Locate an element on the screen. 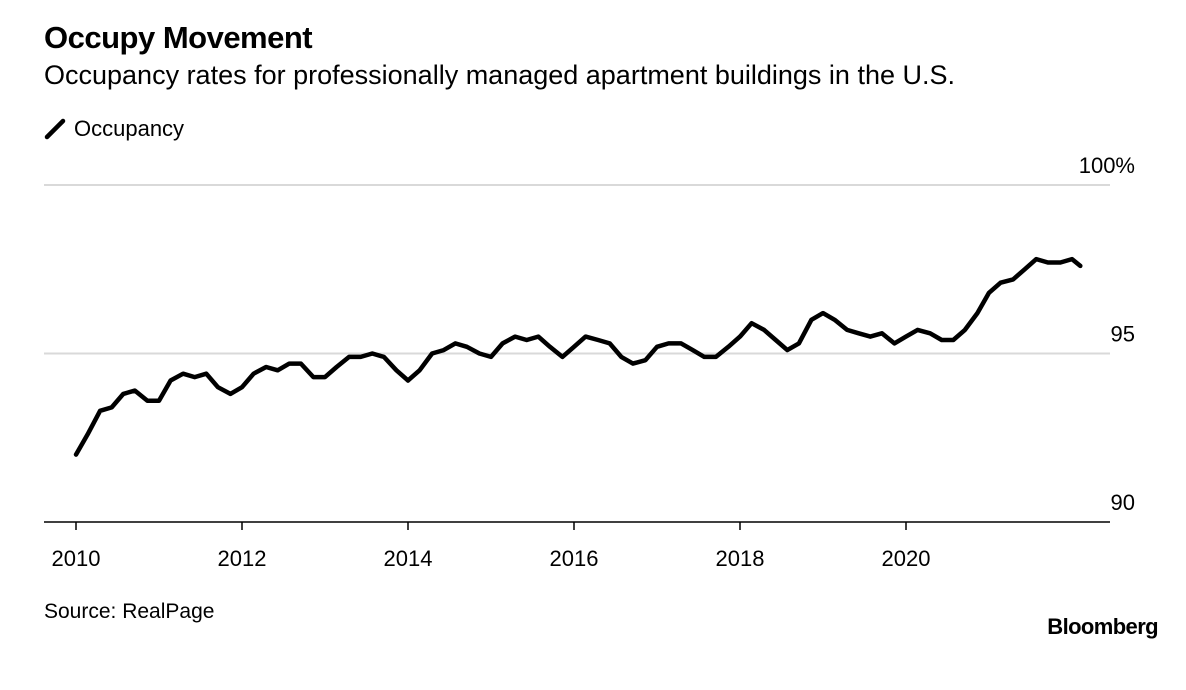 This screenshot has height=690, width=1186. y-tick-label-95: 95 is located at coordinates (1123, 334).